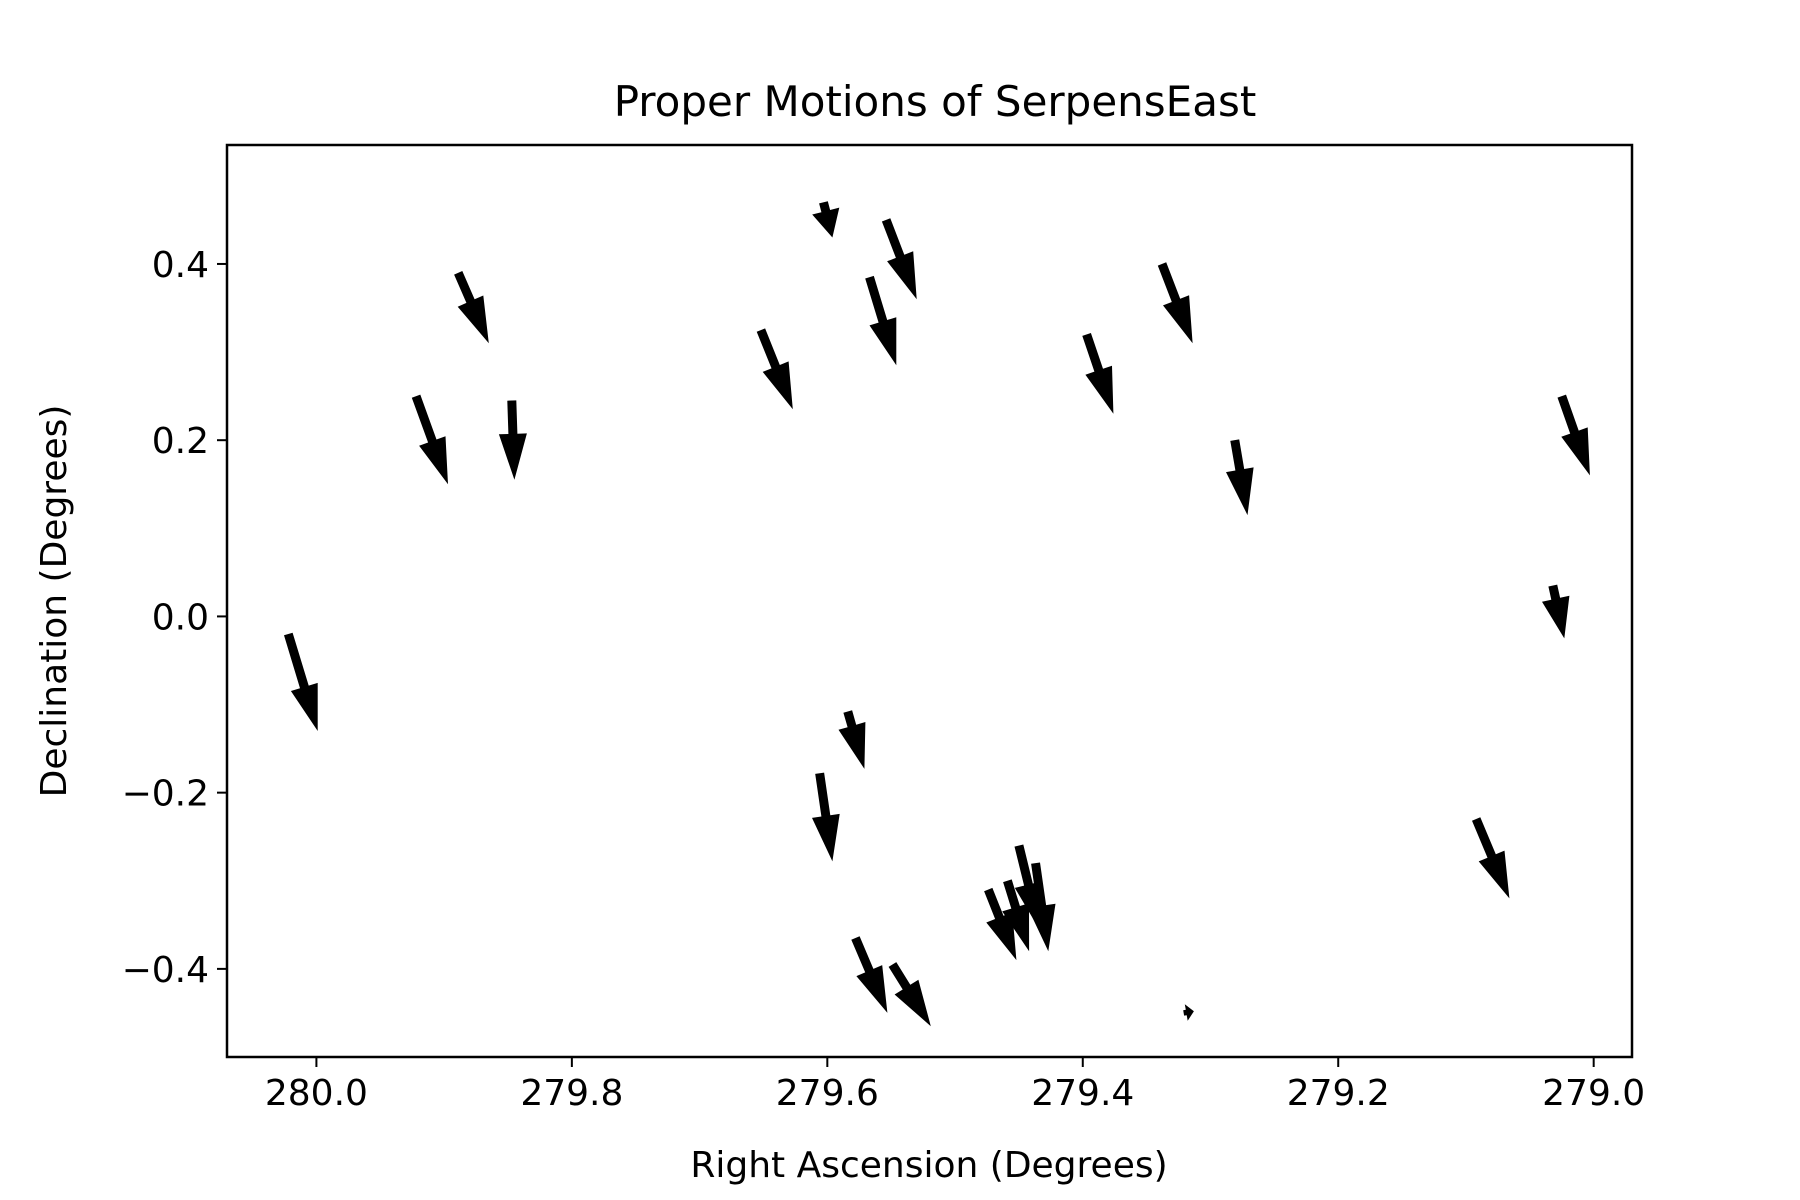 The width and height of the screenshot is (1800, 1200). Describe the element at coordinates (1338, 1093) in the screenshot. I see `x-tick-label: 279.2` at that location.